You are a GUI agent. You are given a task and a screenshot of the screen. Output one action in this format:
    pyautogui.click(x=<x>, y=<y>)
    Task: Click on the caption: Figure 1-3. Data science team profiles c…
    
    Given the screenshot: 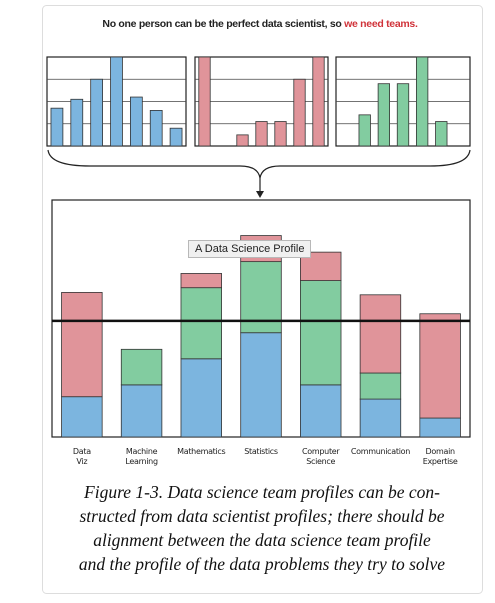 What is the action you would take?
    pyautogui.click(x=262, y=528)
    